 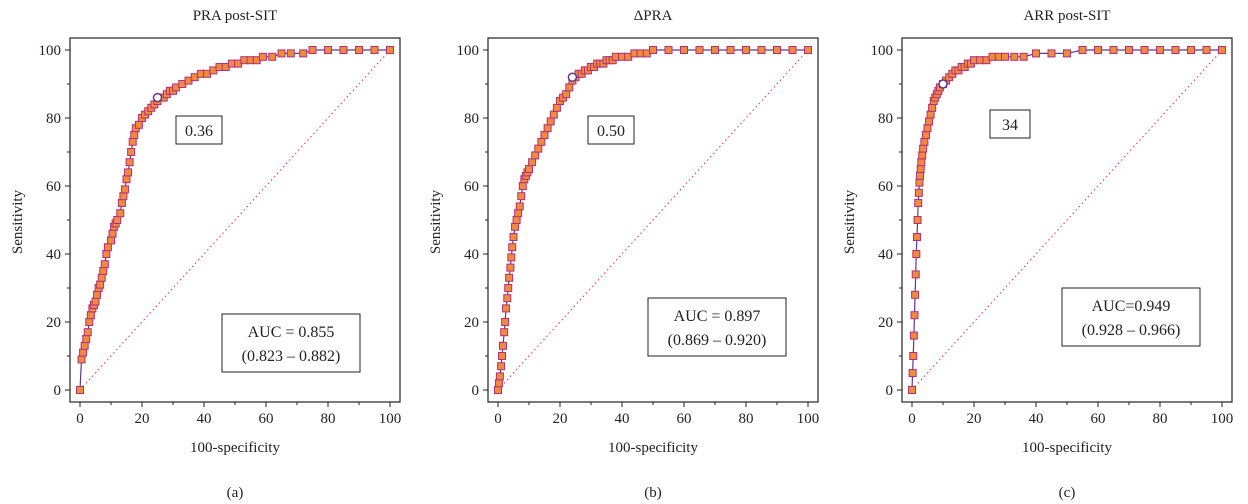 I want to click on x-tick-label: 100, so click(x=1222, y=419).